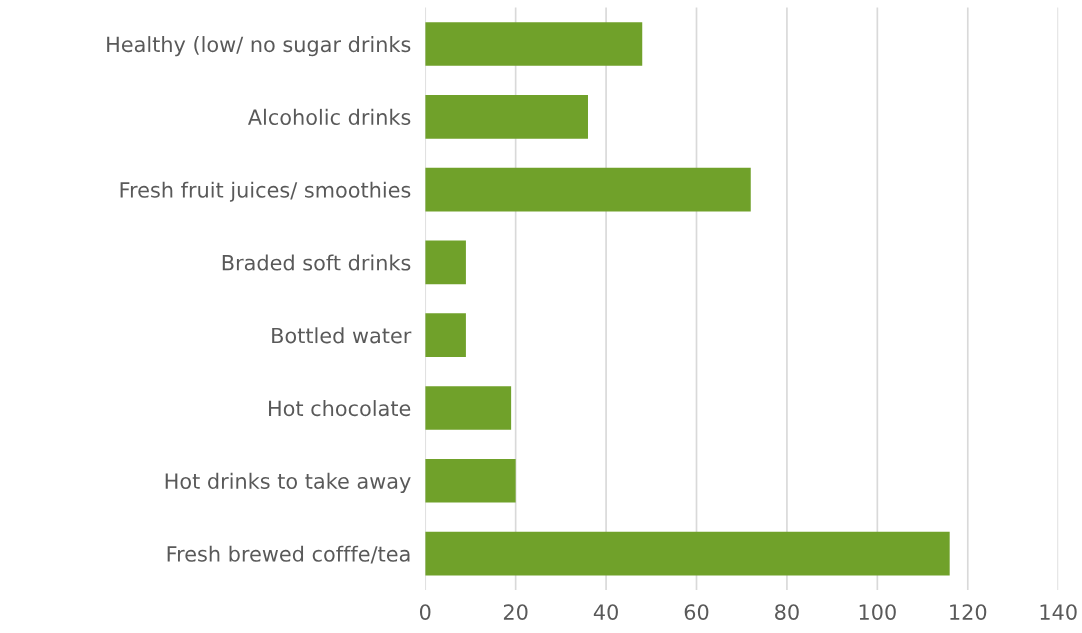 The image size is (1082, 633). What do you see at coordinates (968, 612) in the screenshot?
I see `x-tick-label: 120` at bounding box center [968, 612].